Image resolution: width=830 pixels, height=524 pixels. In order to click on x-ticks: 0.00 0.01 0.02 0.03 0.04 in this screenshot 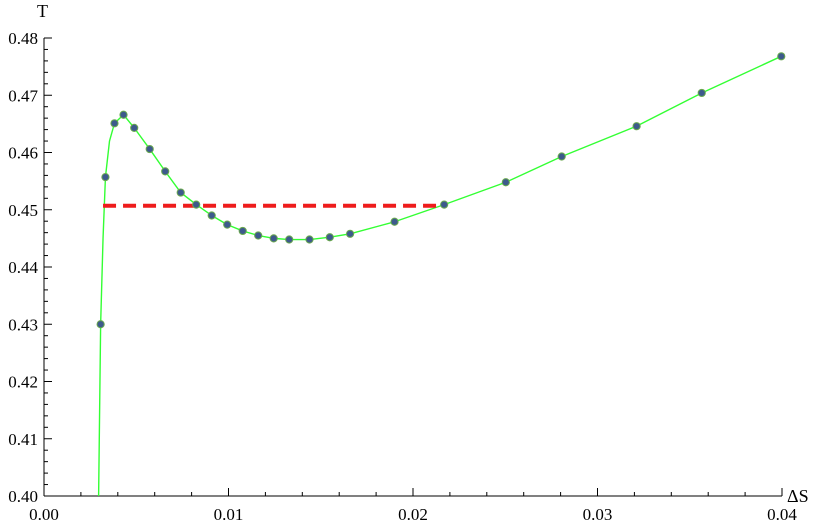, I will do `click(413, 506)`.